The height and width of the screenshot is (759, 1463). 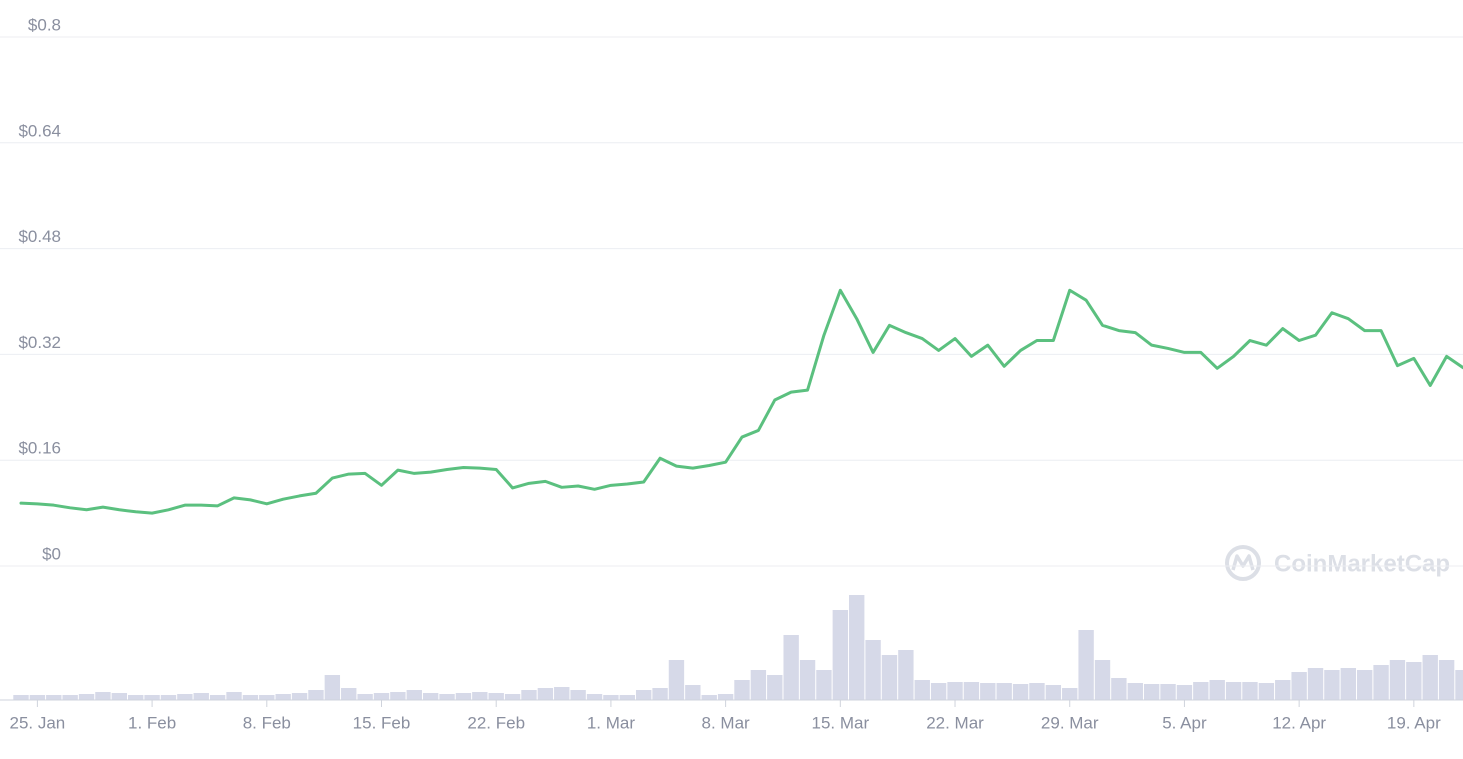 What do you see at coordinates (44, 24) in the screenshot?
I see `y-tick-label: $0.8` at bounding box center [44, 24].